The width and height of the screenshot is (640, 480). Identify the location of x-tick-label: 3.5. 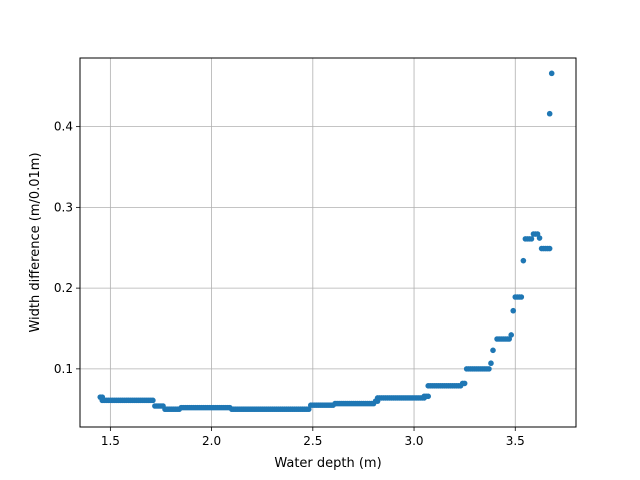
(515, 441).